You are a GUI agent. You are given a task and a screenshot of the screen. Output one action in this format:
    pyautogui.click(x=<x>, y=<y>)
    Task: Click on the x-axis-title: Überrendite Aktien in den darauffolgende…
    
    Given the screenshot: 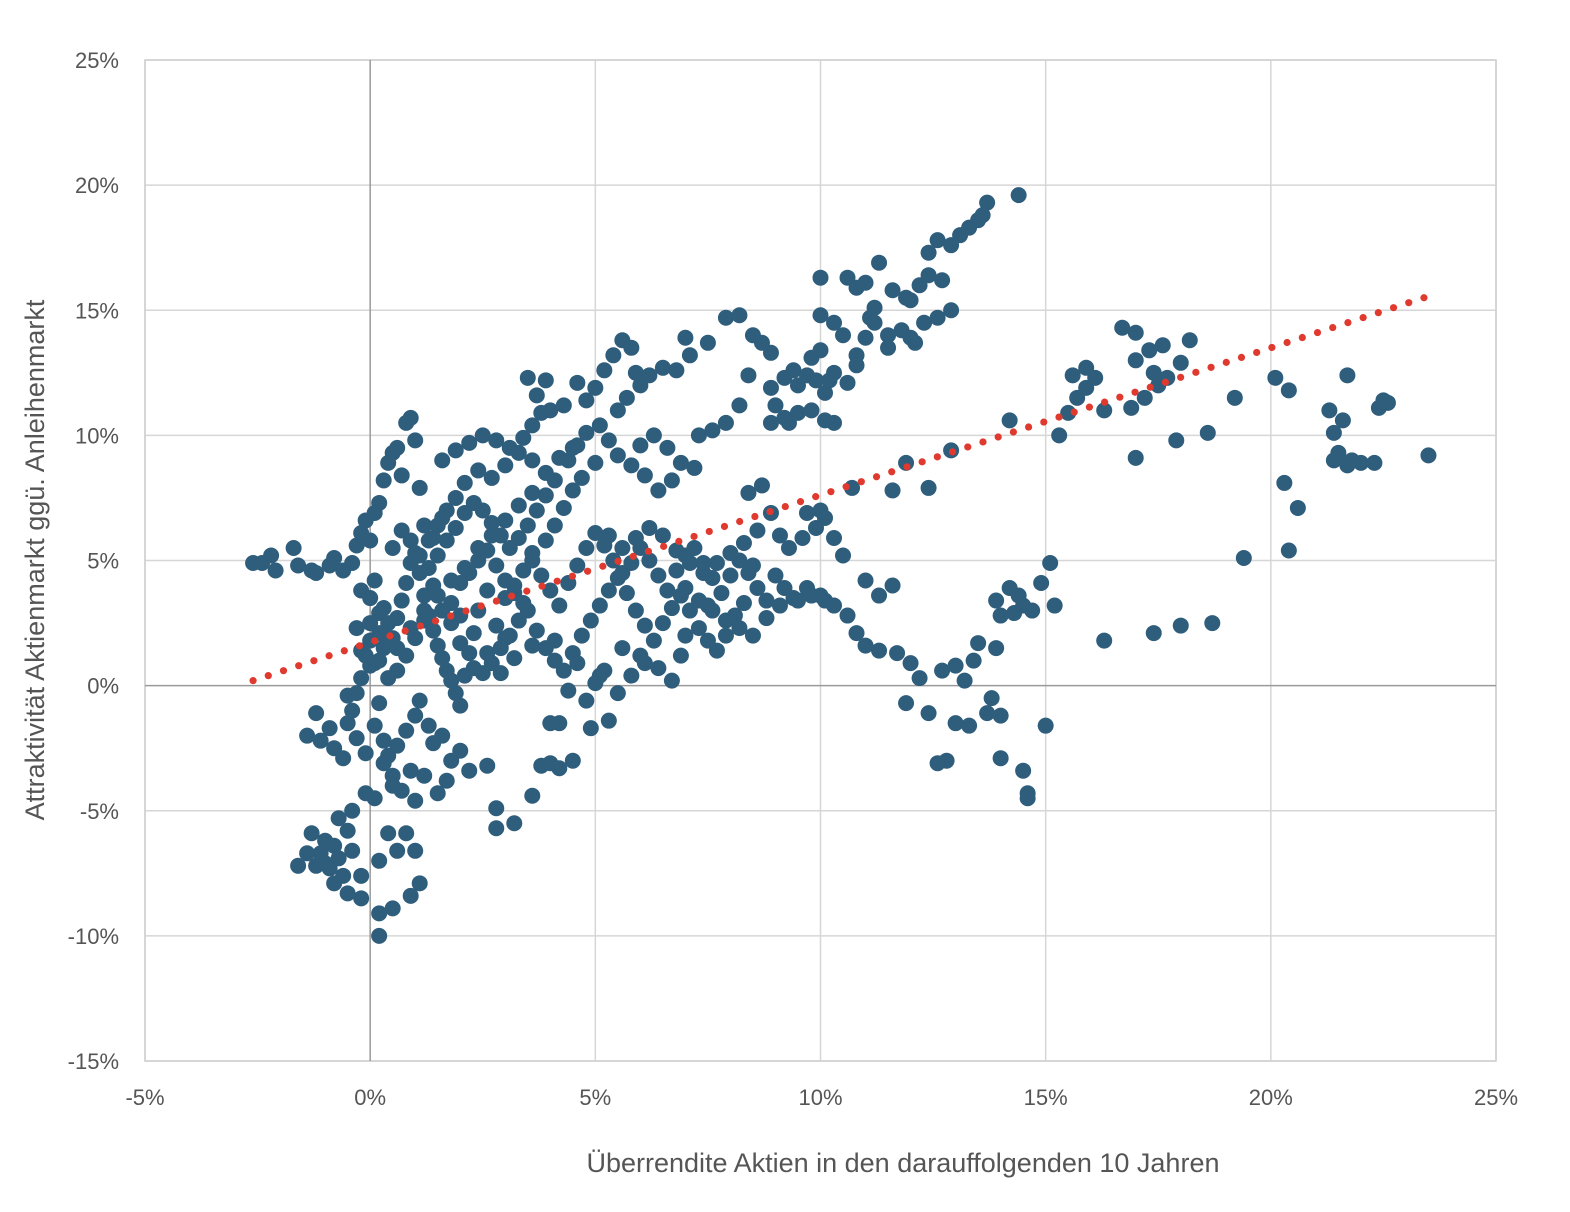 What is the action you would take?
    pyautogui.click(x=903, y=1163)
    